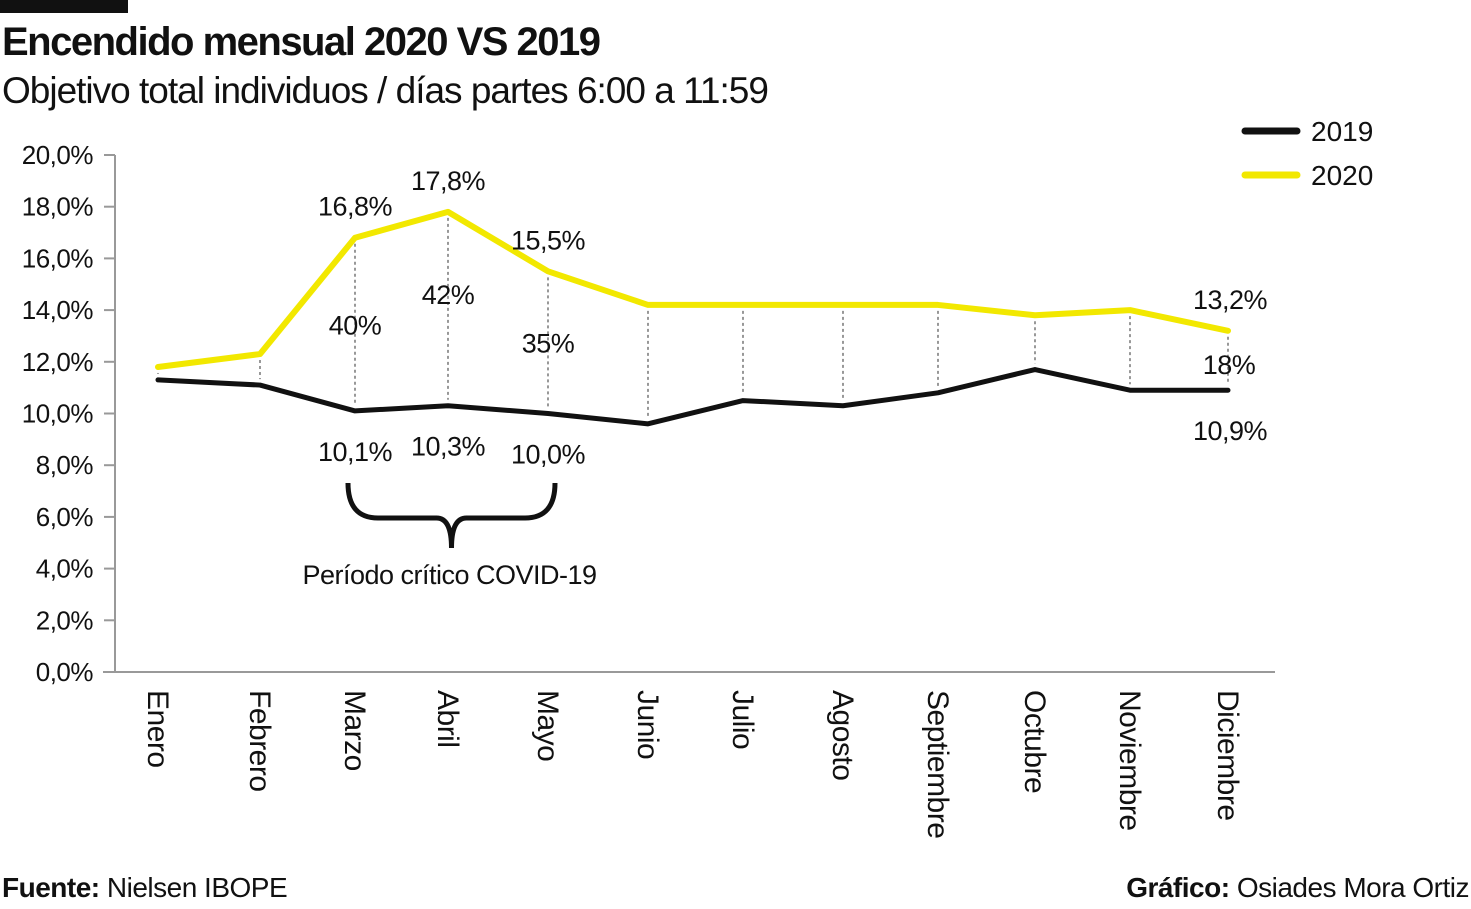 This screenshot has height=909, width=1471. Describe the element at coordinates (647, 724) in the screenshot. I see `x-tick-label: Junio` at that location.